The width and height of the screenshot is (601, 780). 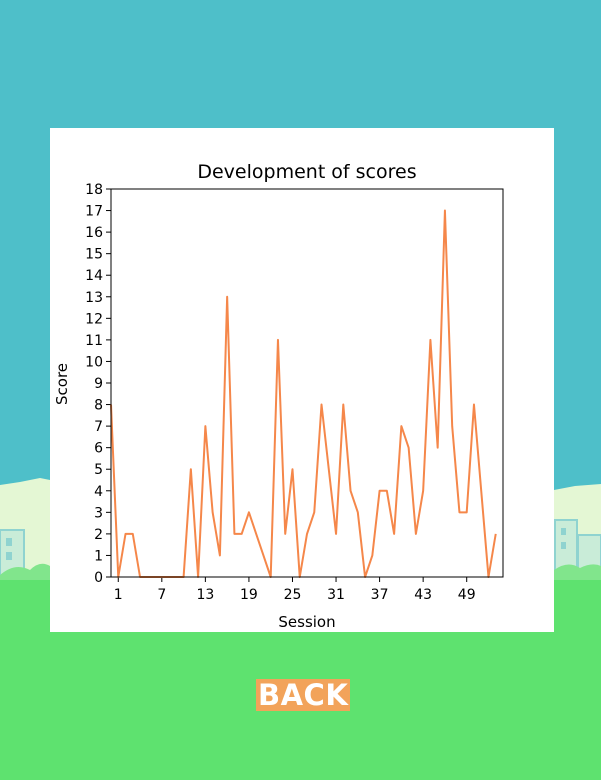 I want to click on x-tick-label: 7, so click(x=161, y=595).